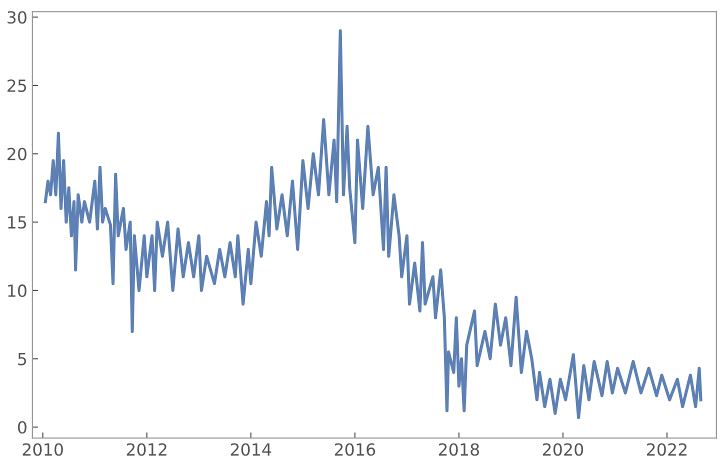 The height and width of the screenshot is (466, 720). Describe the element at coordinates (458, 449) in the screenshot. I see `x-tick-label: 2018` at that location.